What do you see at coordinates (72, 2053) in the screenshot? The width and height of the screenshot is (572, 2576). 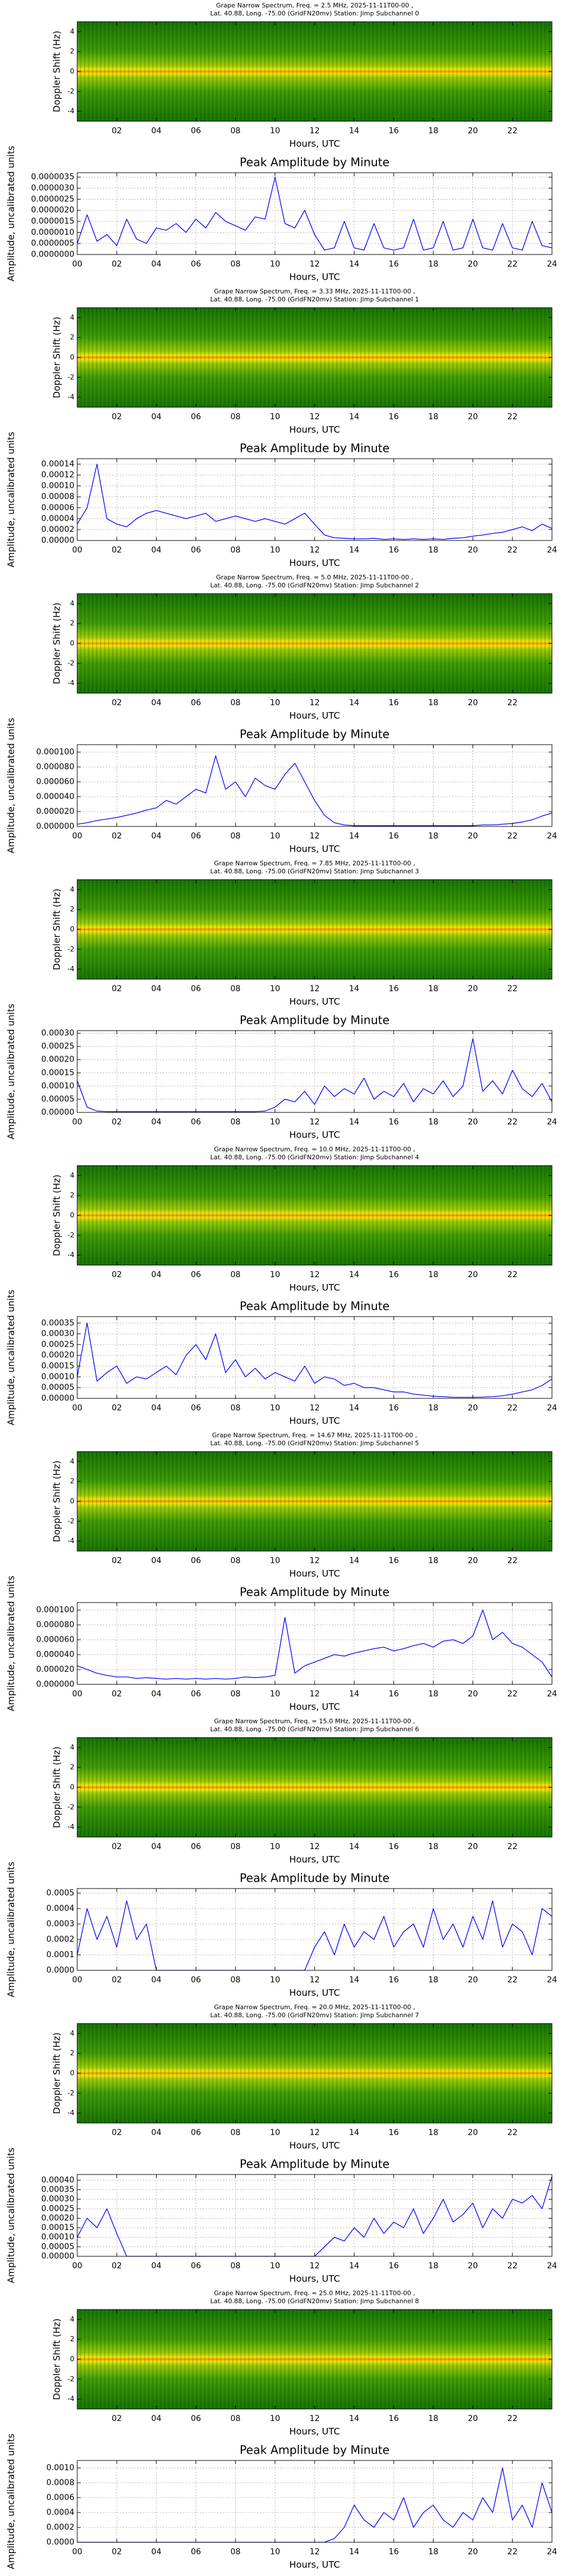 I see `y-tick-label: 2` at bounding box center [72, 2053].